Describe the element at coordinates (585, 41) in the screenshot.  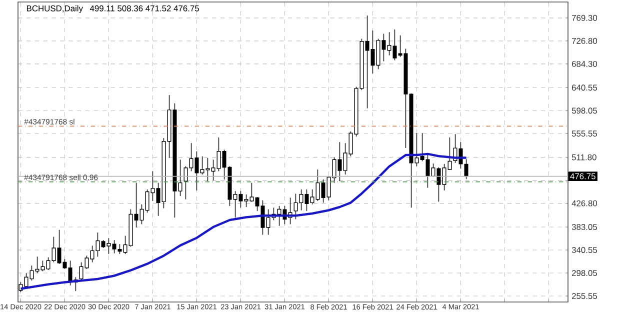
I see `y-tick-label: 726.80` at that location.